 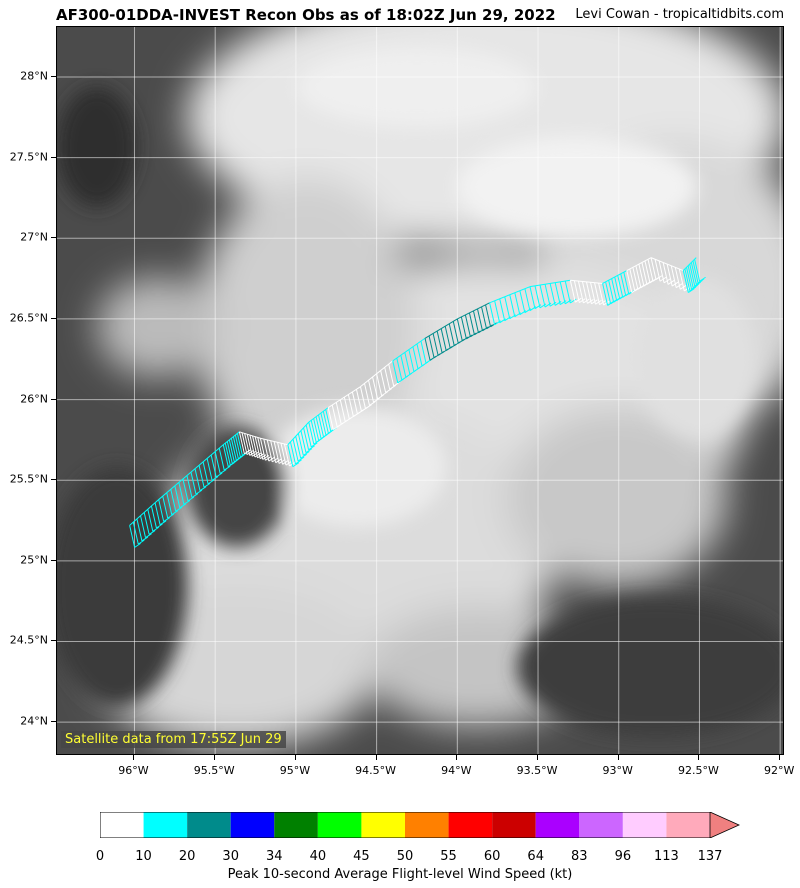 What do you see at coordinates (535, 856) in the screenshot?
I see `colorbar-tick-label: 64` at bounding box center [535, 856].